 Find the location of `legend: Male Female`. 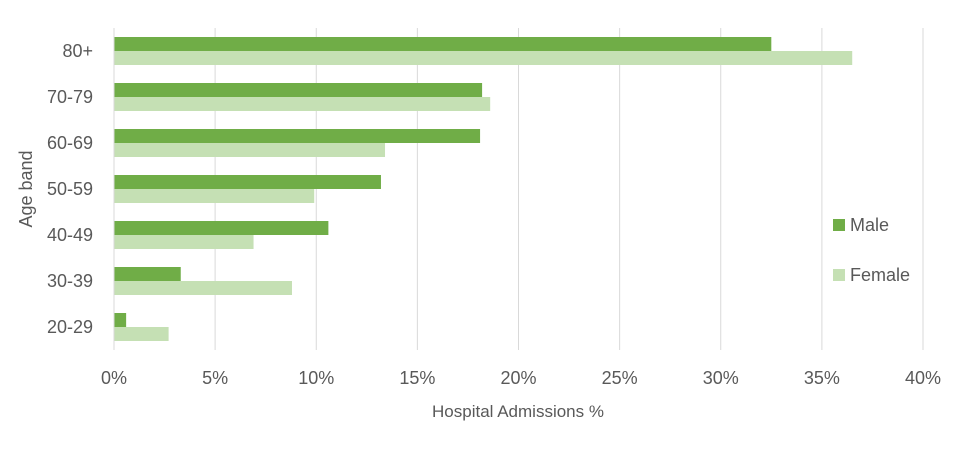

legend: Male Female is located at coordinates (871, 250).